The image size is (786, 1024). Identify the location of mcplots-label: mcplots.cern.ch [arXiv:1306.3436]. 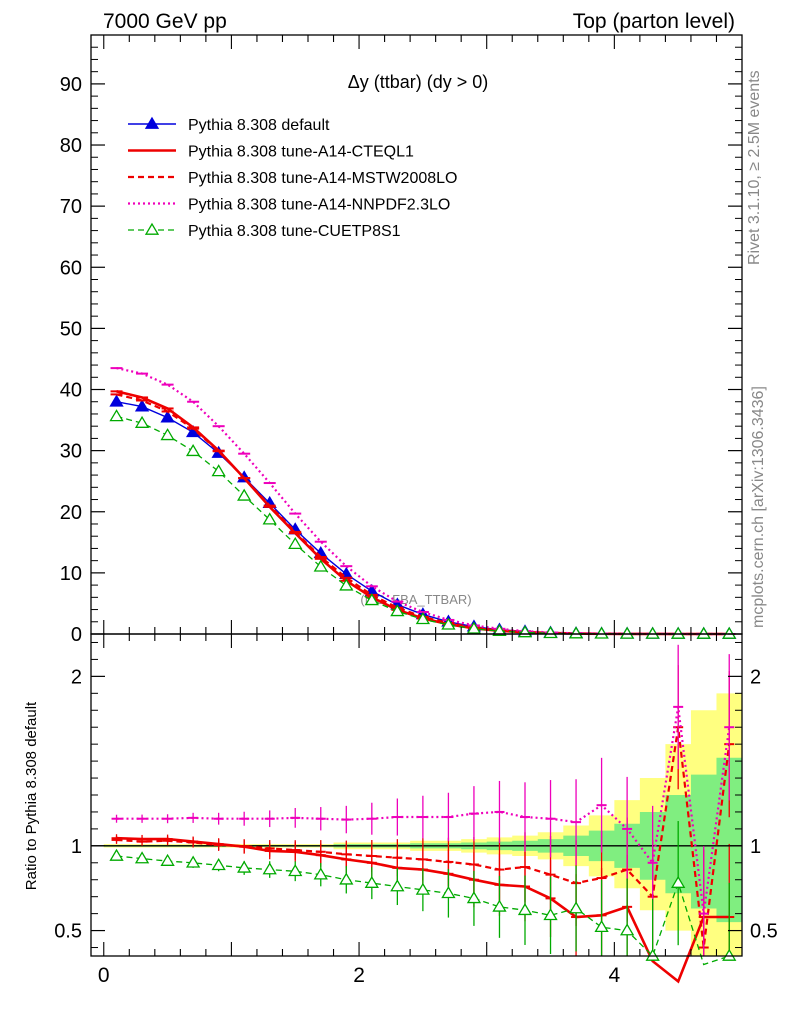
(758, 507).